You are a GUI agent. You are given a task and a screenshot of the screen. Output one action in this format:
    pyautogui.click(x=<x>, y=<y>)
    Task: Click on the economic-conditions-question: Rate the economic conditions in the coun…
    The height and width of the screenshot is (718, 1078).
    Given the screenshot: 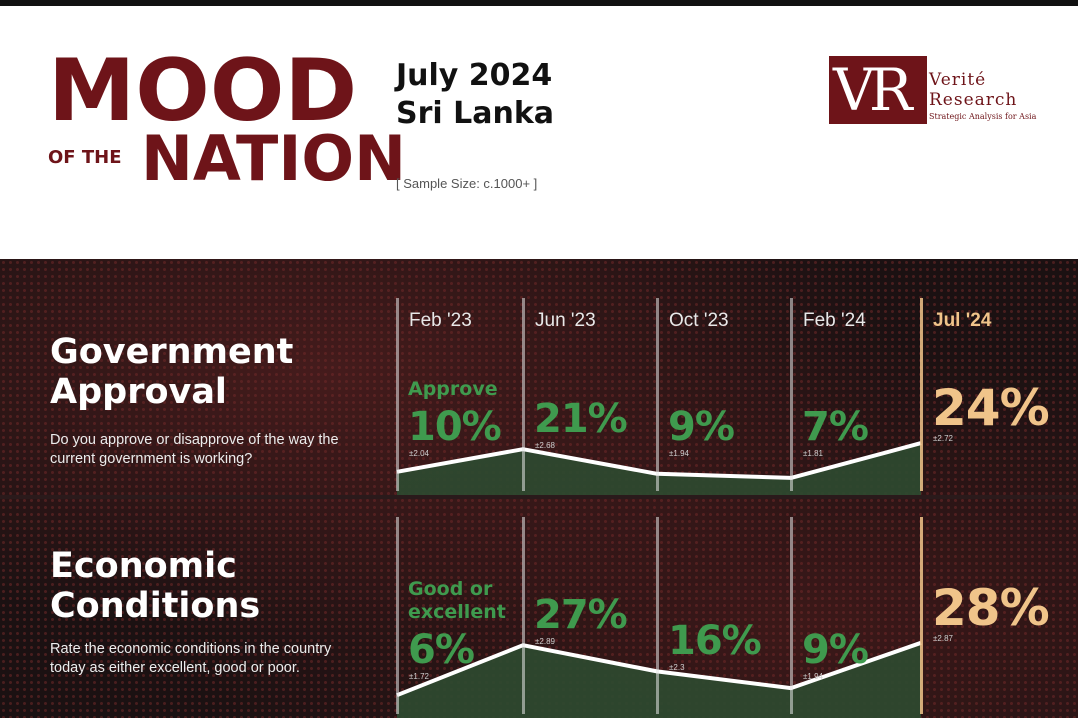 What is the action you would take?
    pyautogui.click(x=191, y=658)
    